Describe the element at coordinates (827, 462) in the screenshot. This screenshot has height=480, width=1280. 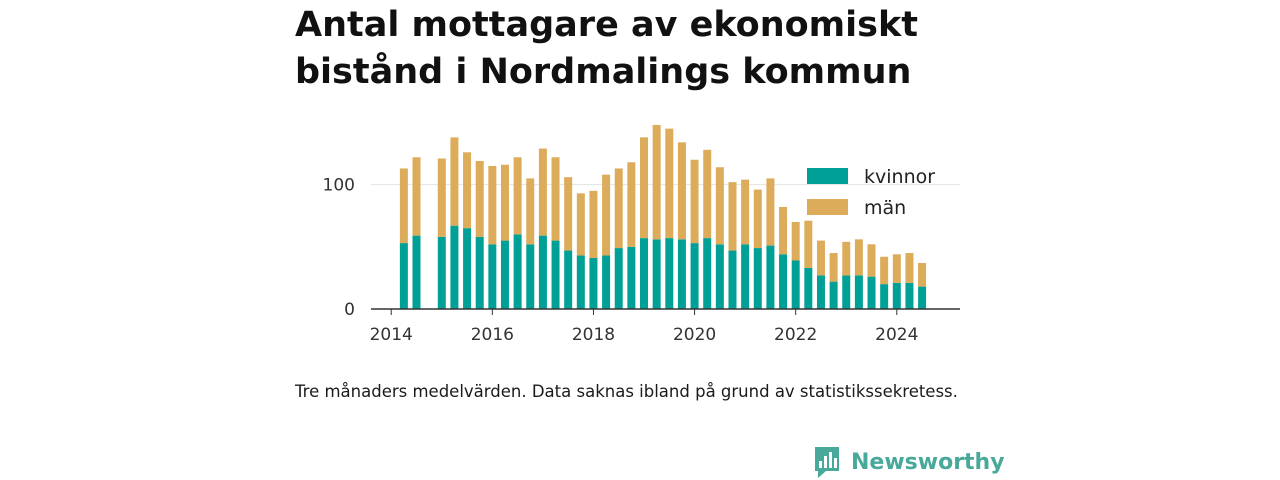
I see `newsworthy-logo-icon` at that location.